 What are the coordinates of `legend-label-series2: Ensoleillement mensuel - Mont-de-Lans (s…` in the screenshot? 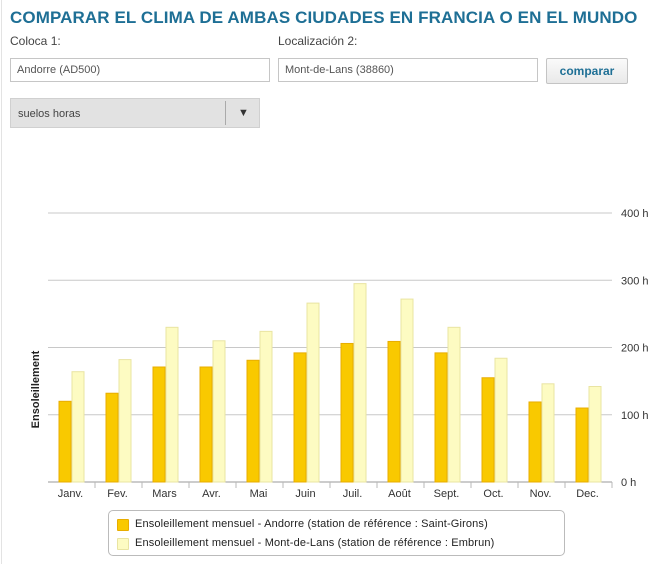 It's located at (315, 543).